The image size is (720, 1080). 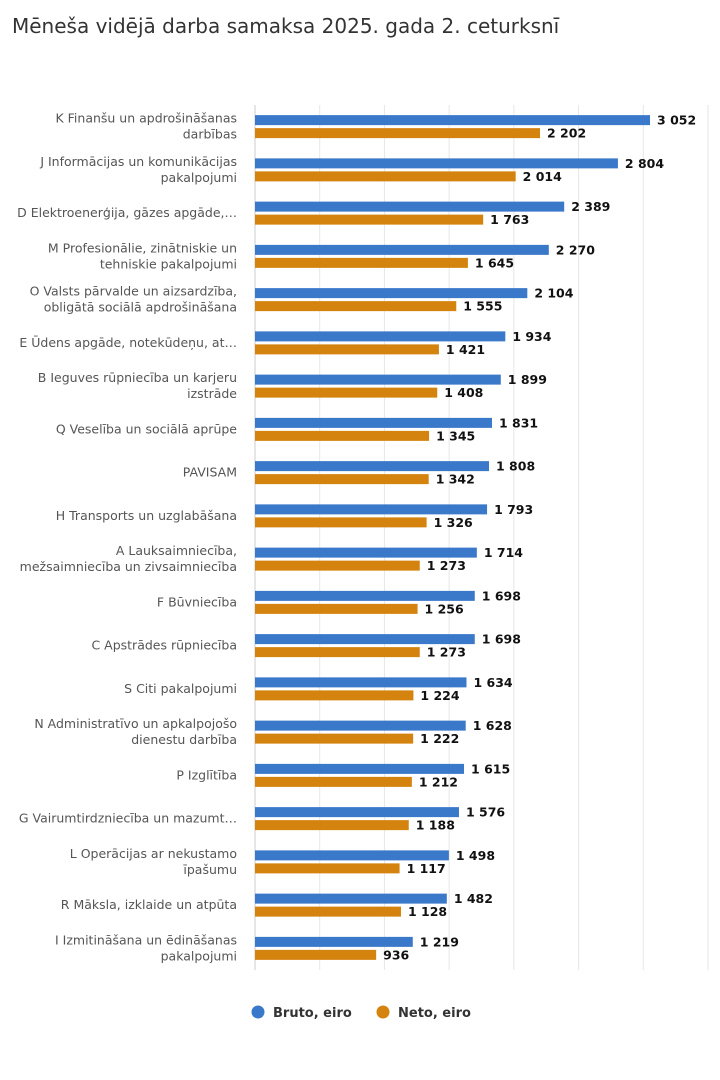 I want to click on category-label-line: tehniskie pakalpojumi, so click(x=168, y=263).